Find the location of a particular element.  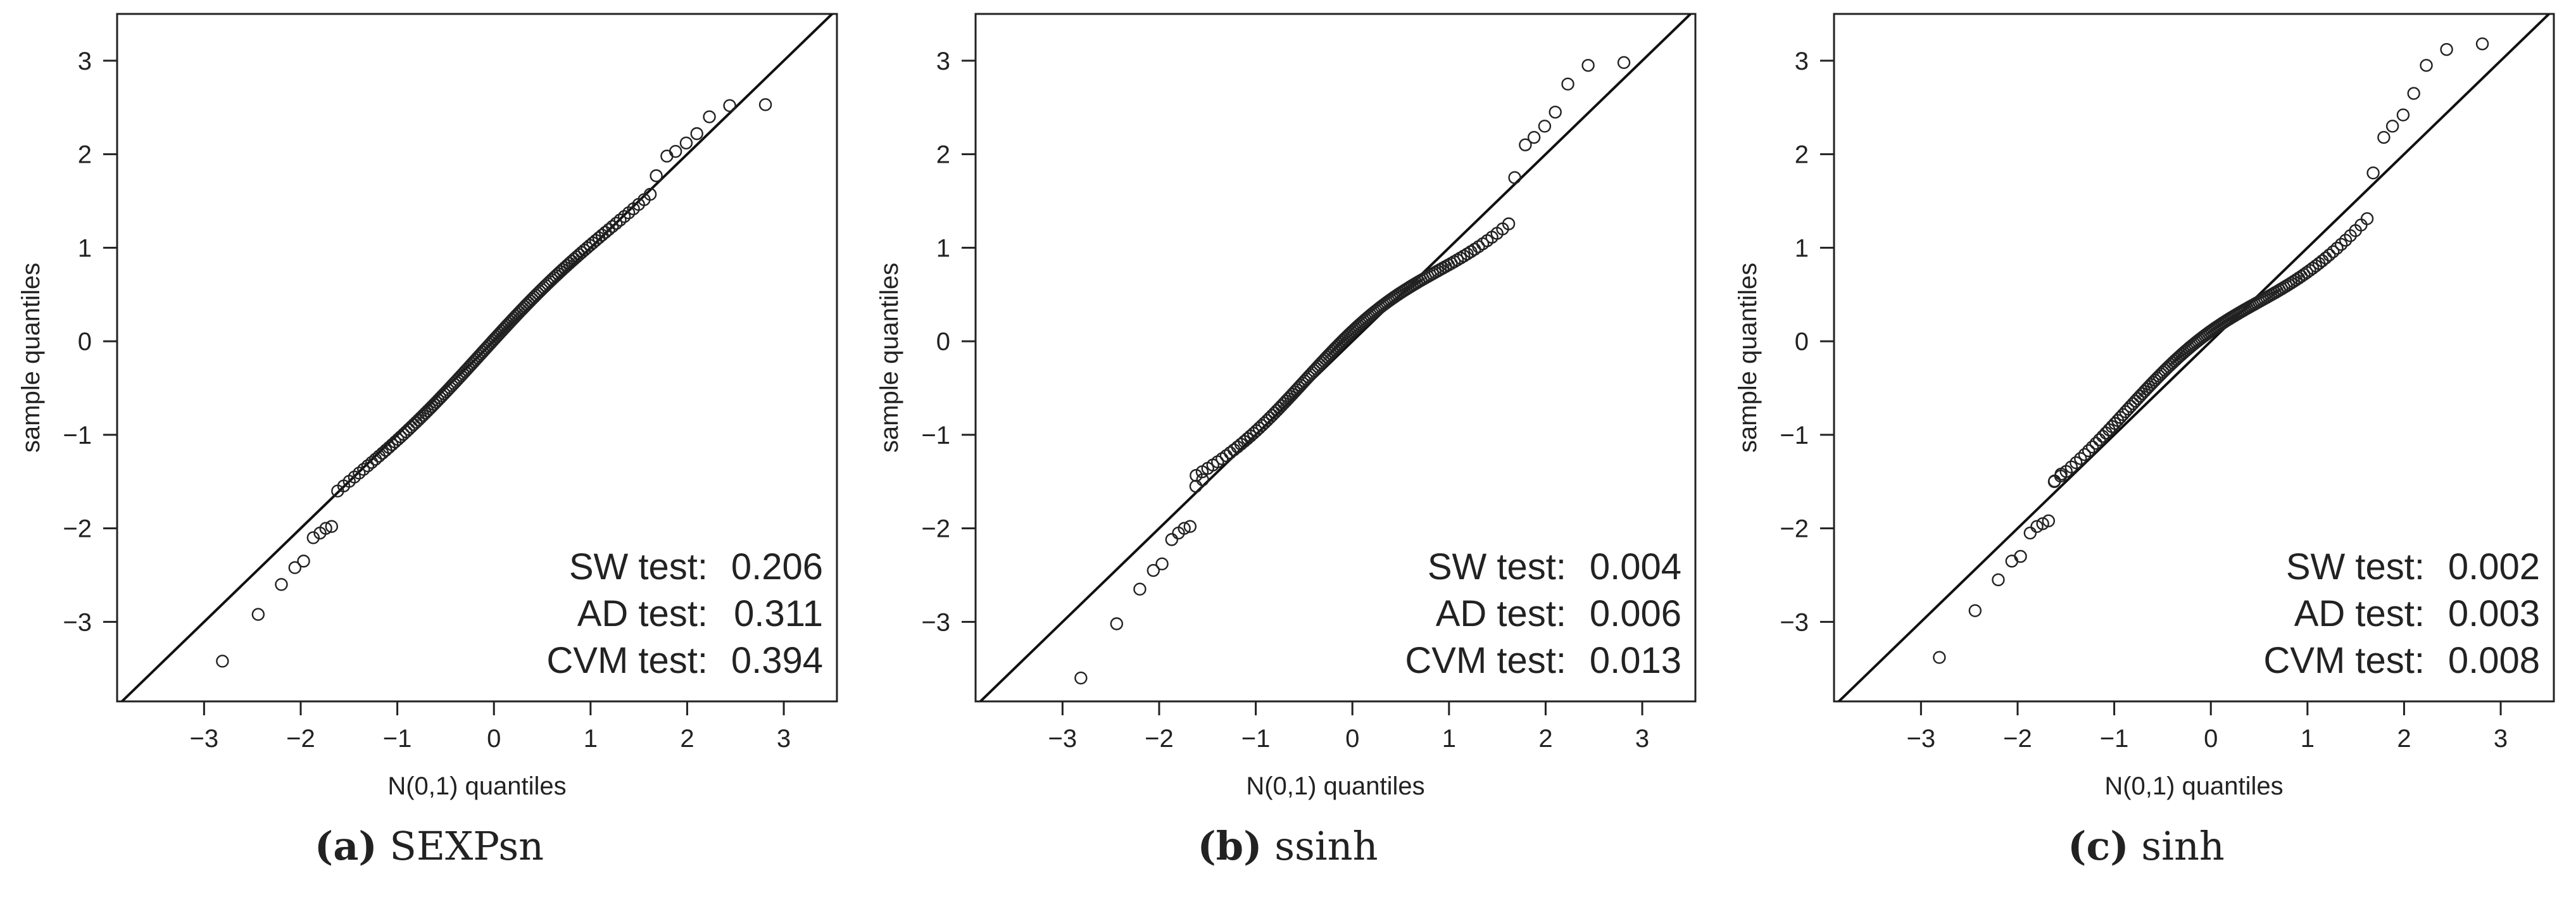

test-value: 0.394 is located at coordinates (777, 660).